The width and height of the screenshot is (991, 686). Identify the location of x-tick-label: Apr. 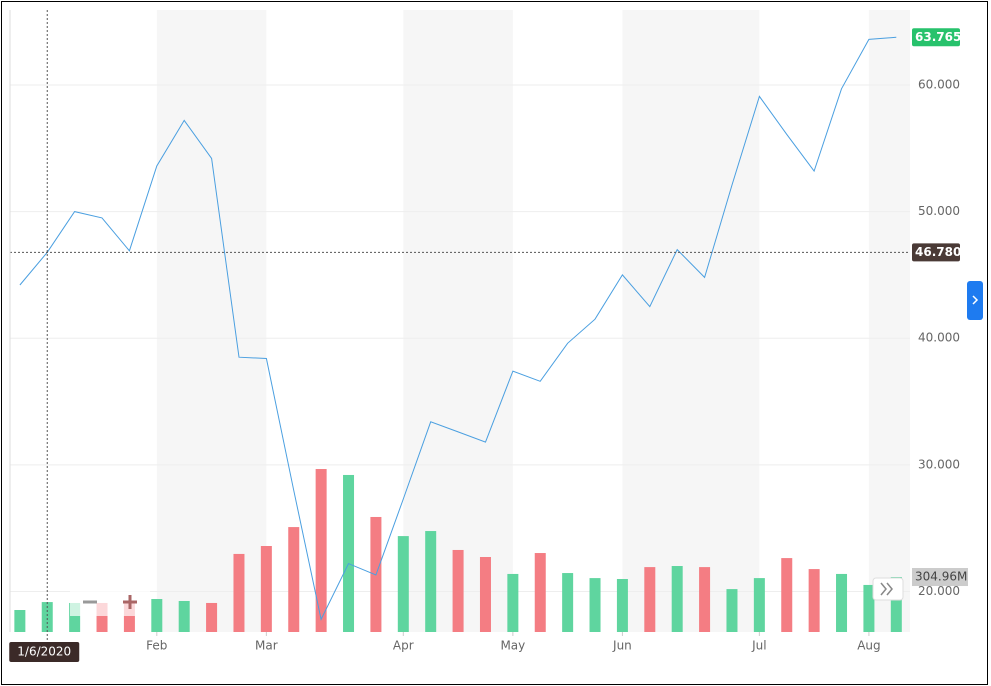
(403, 646).